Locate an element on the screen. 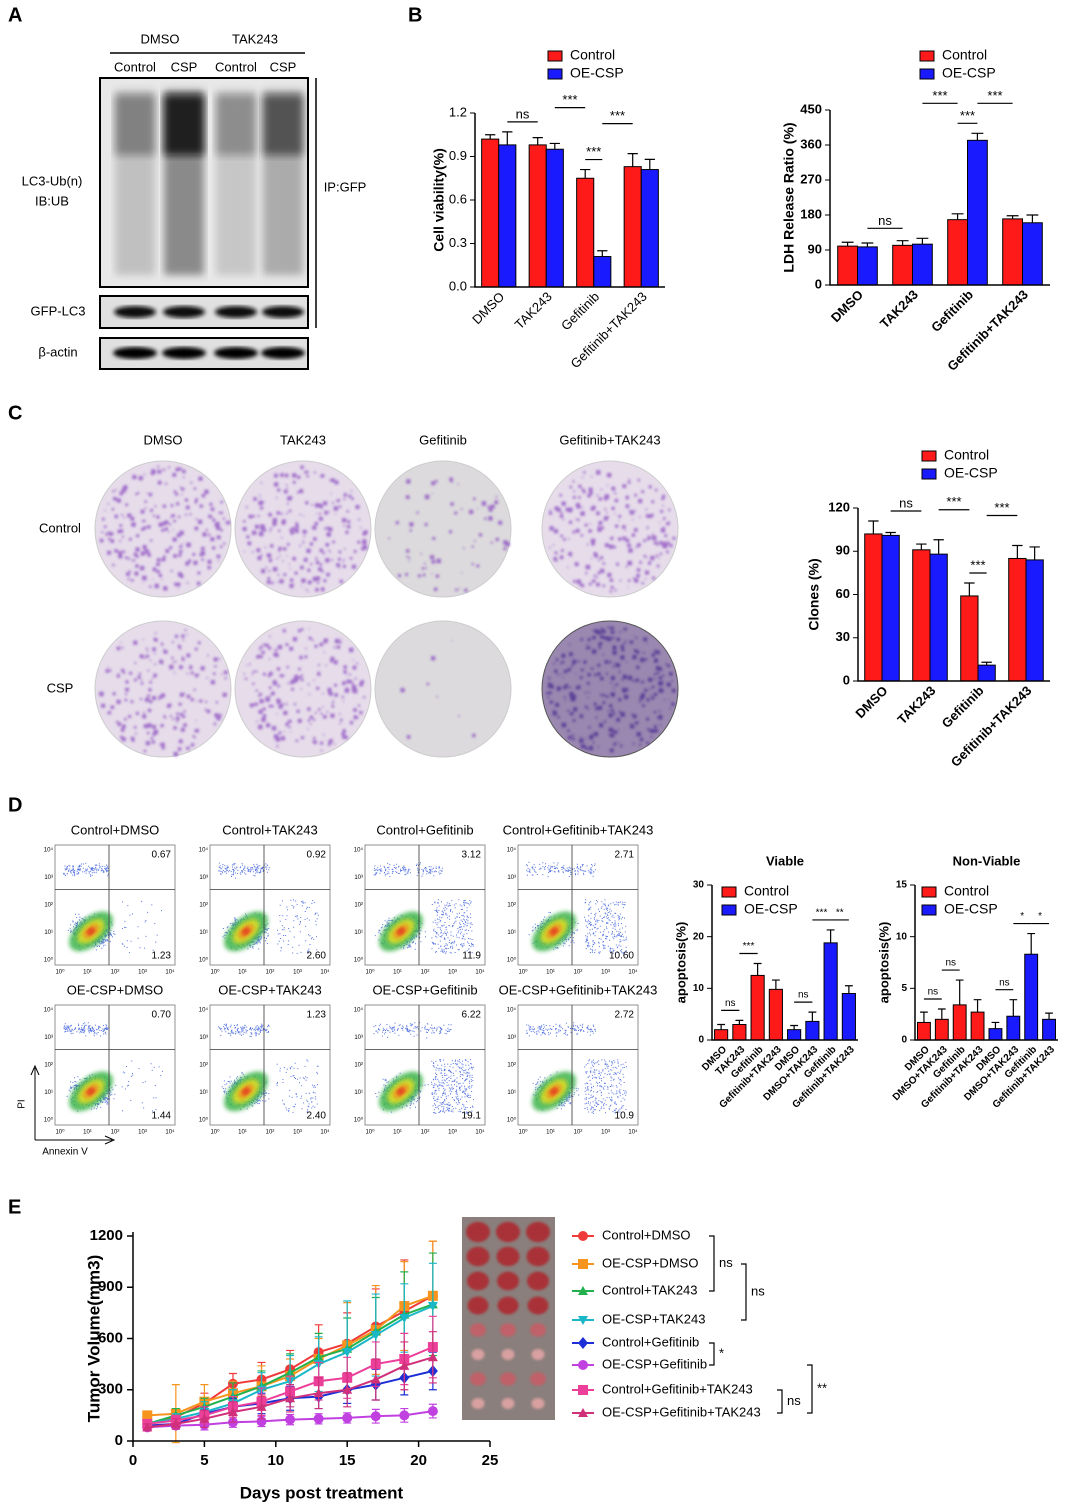  y-tick-label: 10 is located at coordinates (699, 988).